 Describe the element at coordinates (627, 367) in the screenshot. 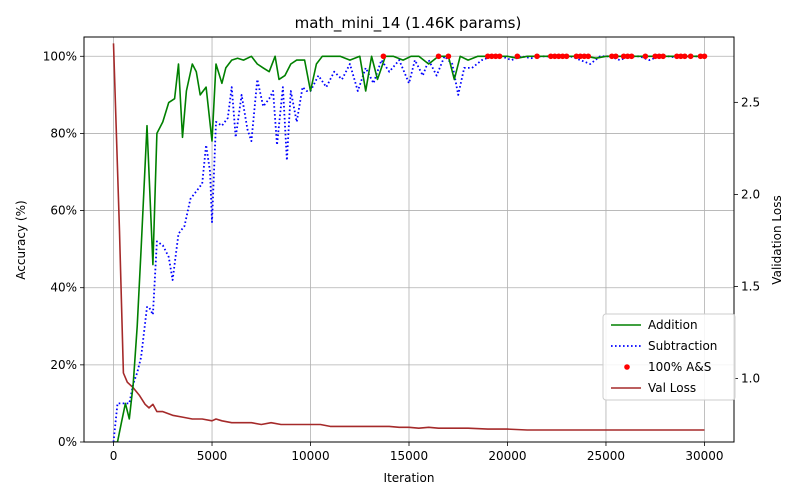

I see `legend-marker-100-a-s` at that location.